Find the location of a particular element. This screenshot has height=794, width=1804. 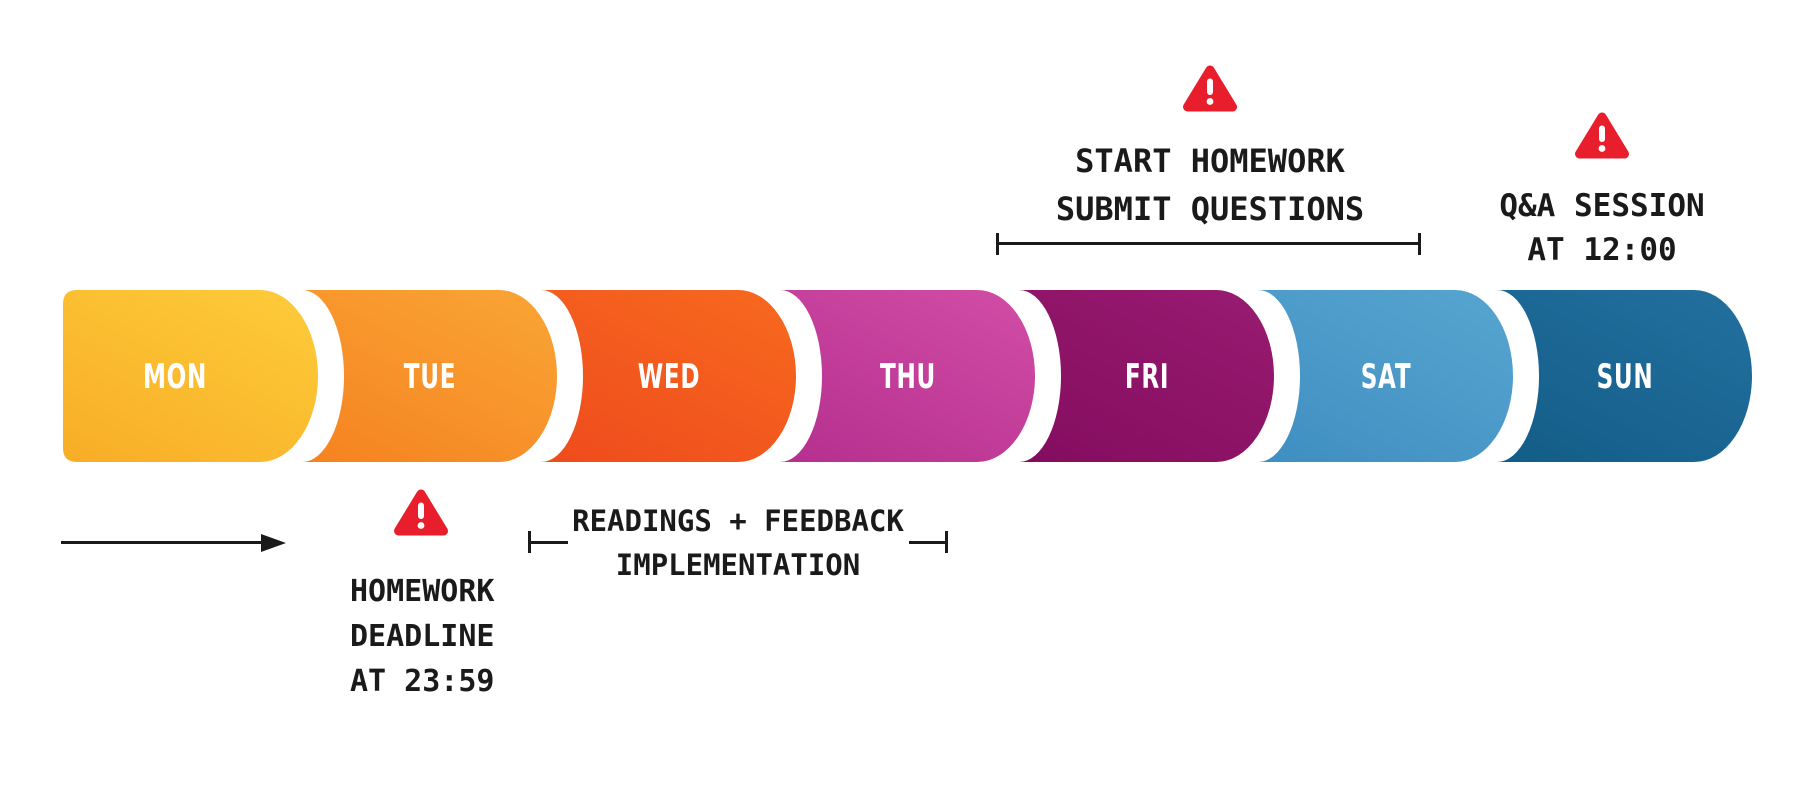

day-segment-tue is located at coordinates (429, 376).